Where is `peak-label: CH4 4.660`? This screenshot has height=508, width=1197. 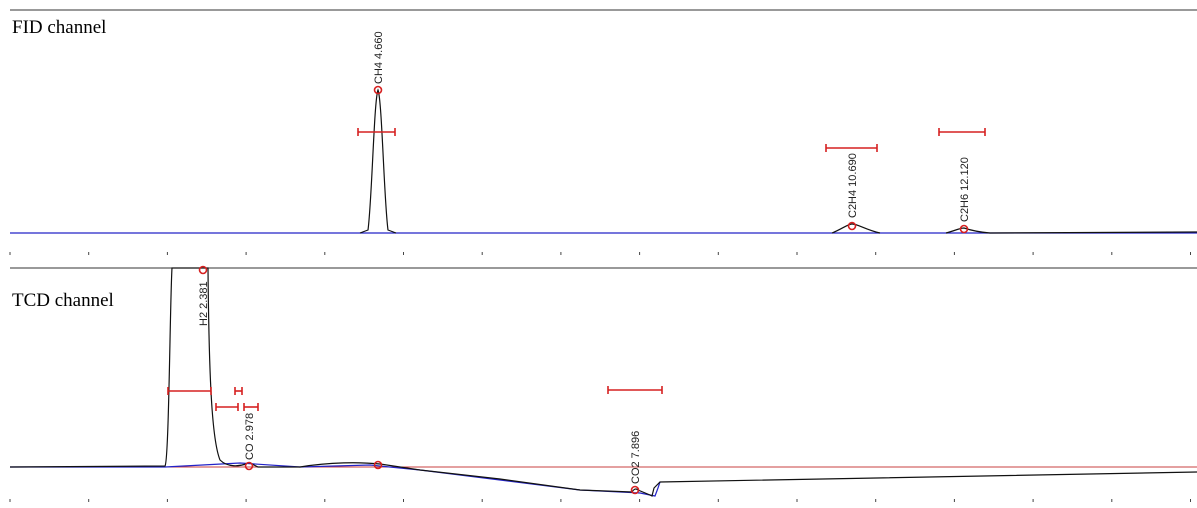
peak-label: CH4 4.660 is located at coordinates (379, 57).